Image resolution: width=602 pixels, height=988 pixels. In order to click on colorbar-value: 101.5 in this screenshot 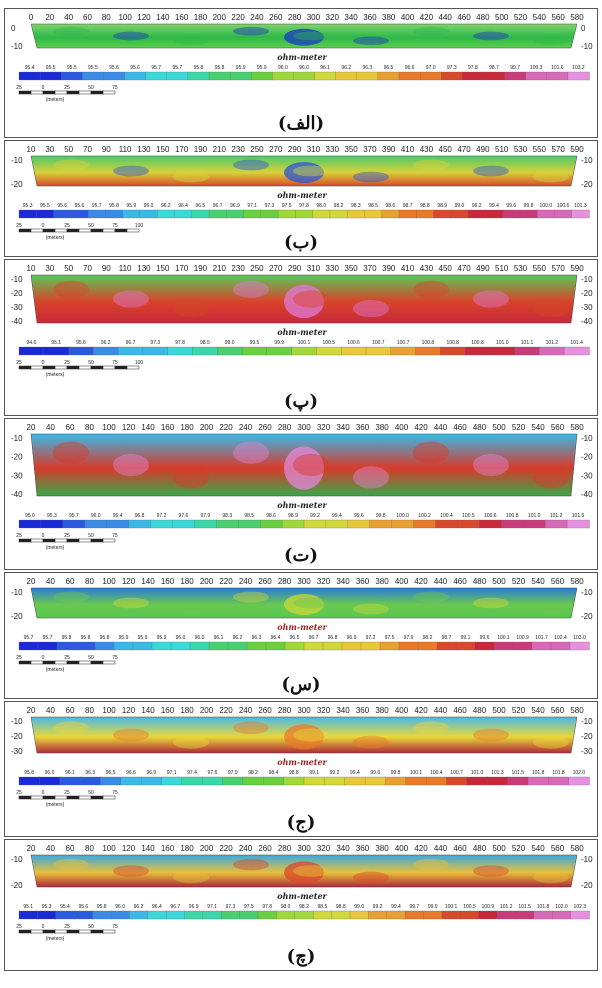, I will do `click(524, 907)`.